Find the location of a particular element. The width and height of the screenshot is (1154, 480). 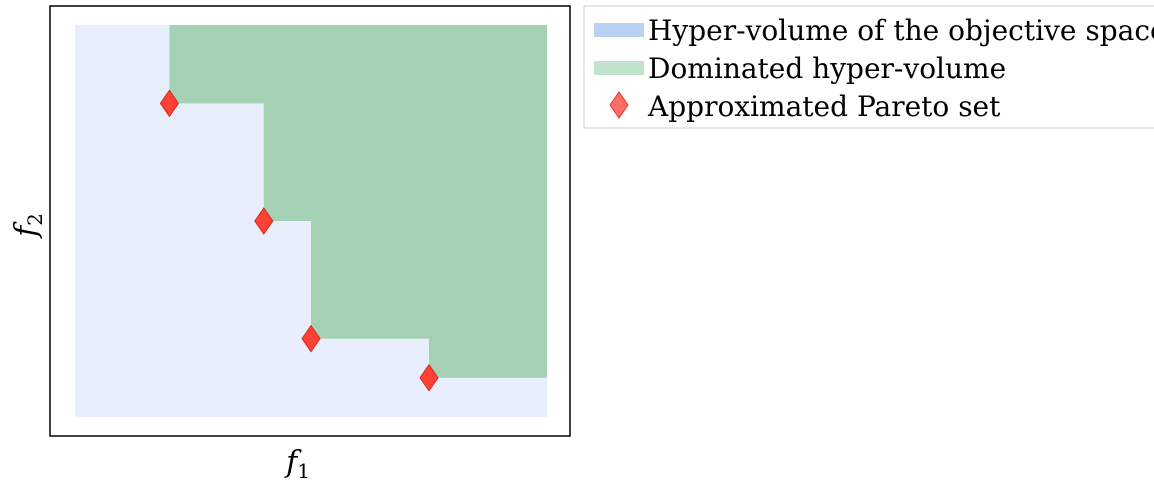

x-axis-label: f1 is located at coordinates (297, 462).